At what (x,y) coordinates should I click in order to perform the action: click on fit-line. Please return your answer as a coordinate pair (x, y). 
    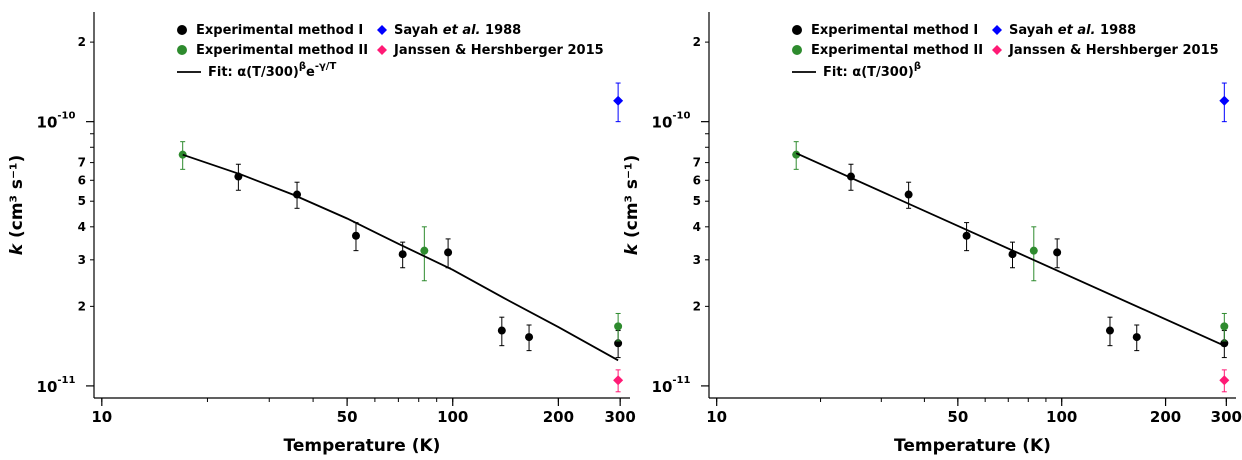
    Looking at the image, I should click on (1010, 249).